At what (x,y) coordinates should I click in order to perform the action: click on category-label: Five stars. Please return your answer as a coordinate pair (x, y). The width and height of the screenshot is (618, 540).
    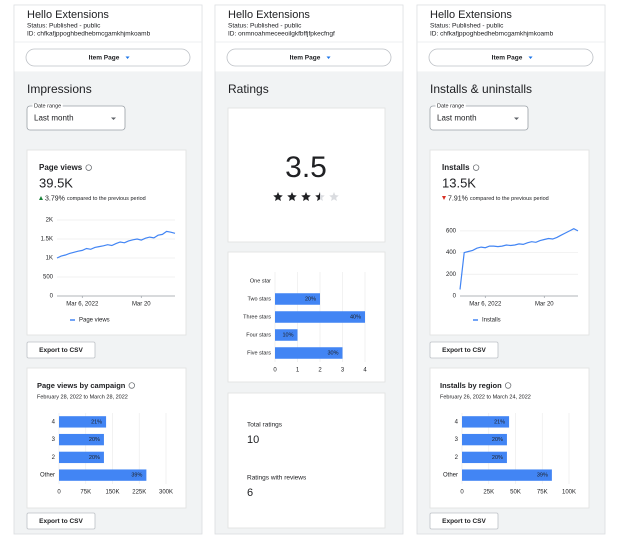
    Looking at the image, I should click on (259, 353).